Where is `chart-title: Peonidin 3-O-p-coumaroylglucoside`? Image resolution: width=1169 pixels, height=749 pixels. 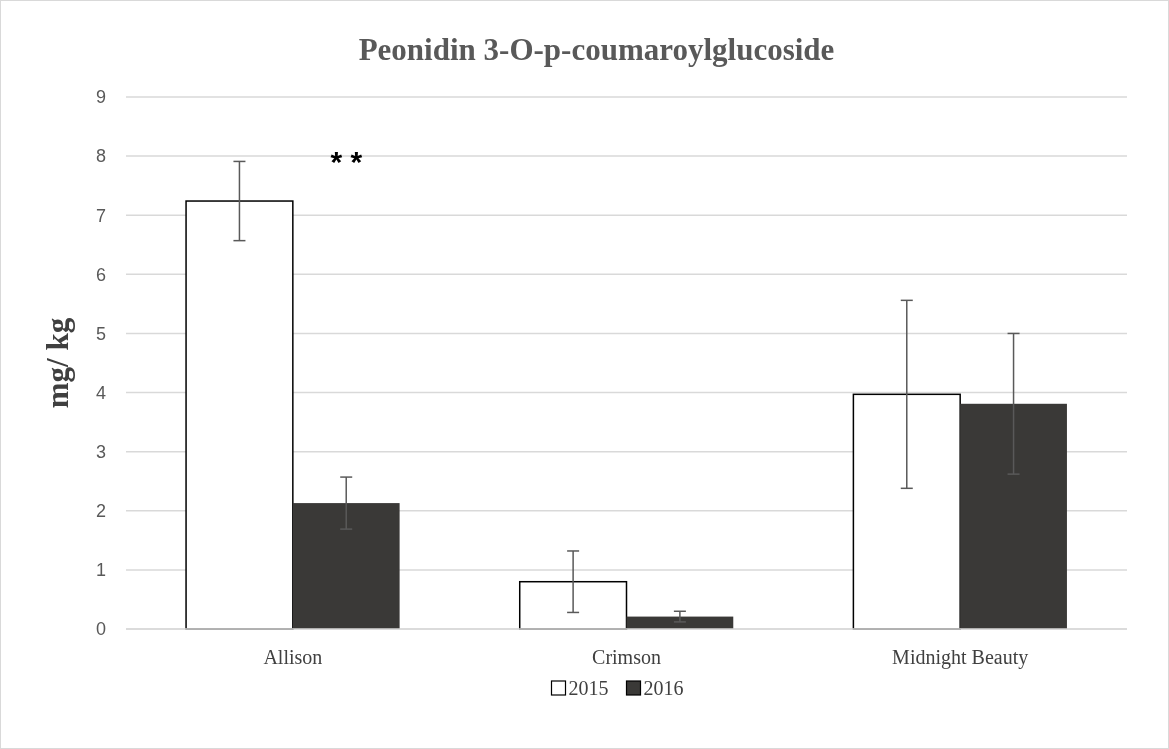 chart-title: Peonidin 3-O-p-coumaroylglucoside is located at coordinates (596, 49).